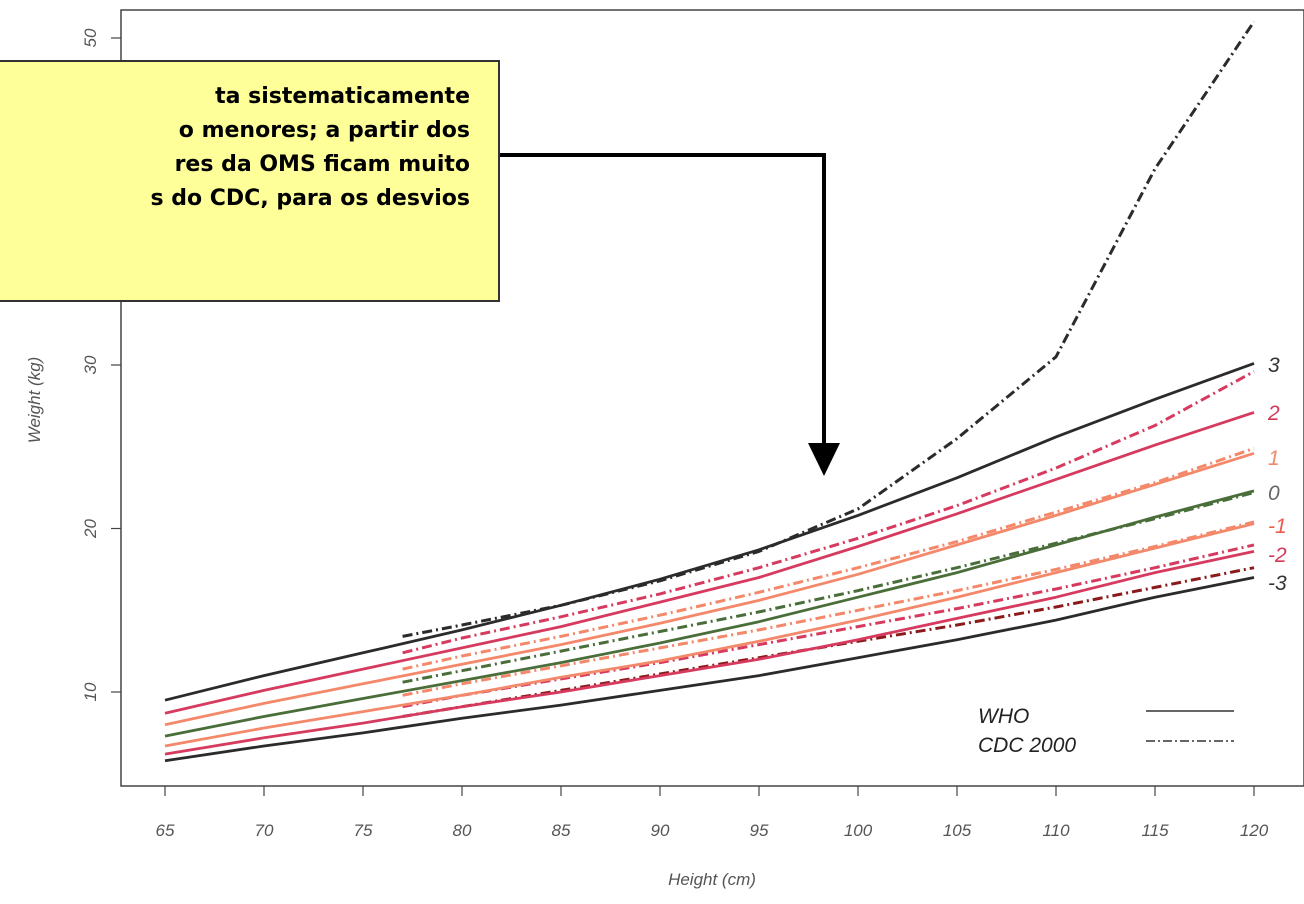 This screenshot has height=904, width=1304. I want to click on x-tick-label: 115, so click(1155, 830).